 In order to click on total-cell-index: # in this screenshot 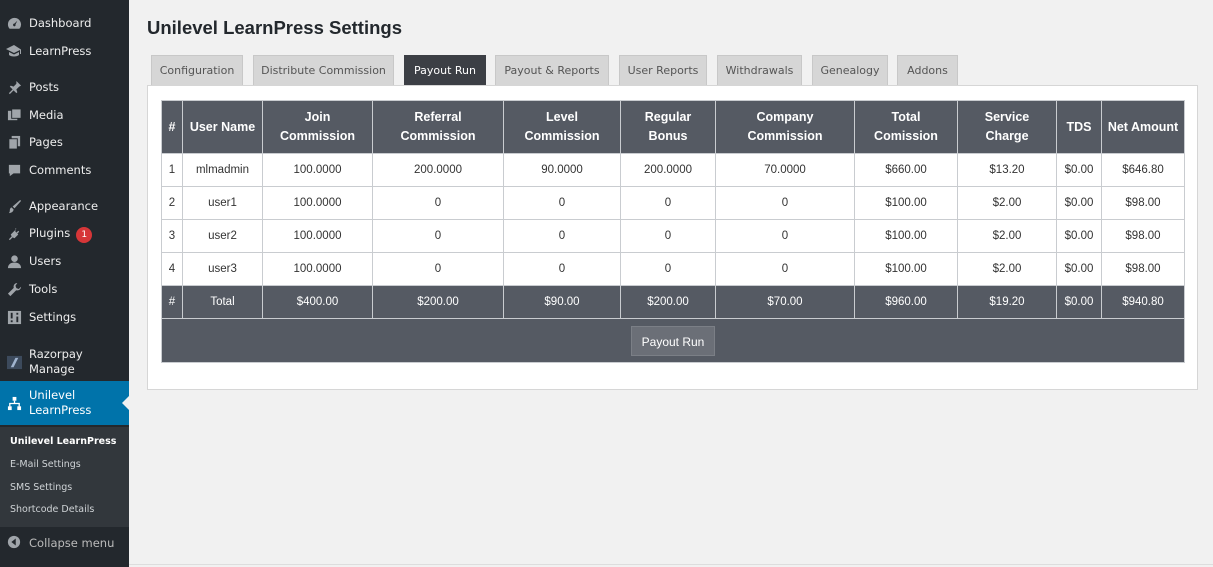, I will do `click(172, 302)`.